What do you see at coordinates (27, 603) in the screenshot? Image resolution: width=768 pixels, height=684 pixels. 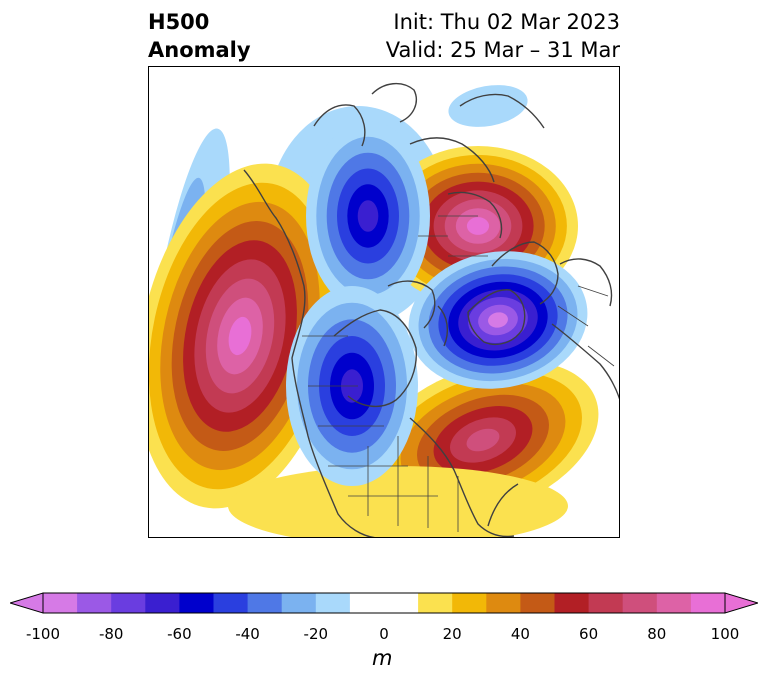 I see `colorbar-extend-min` at bounding box center [27, 603].